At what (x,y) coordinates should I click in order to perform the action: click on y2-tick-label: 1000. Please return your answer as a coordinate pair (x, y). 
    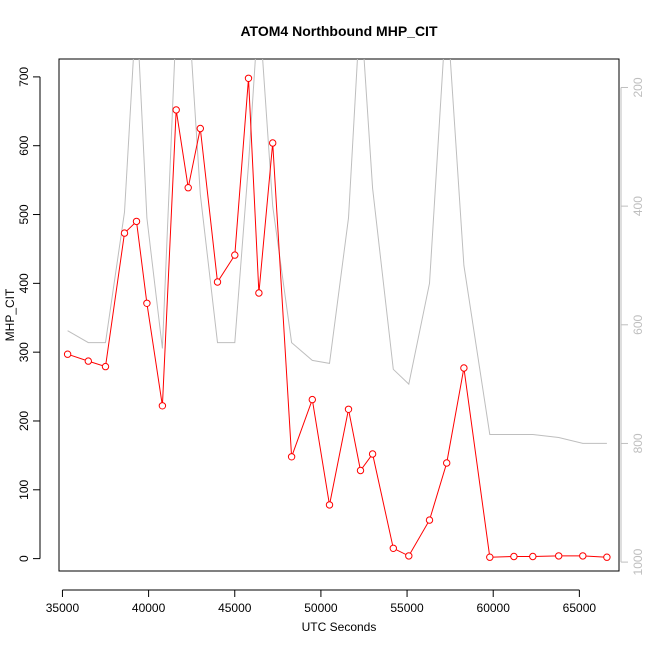
    Looking at the image, I should click on (638, 561).